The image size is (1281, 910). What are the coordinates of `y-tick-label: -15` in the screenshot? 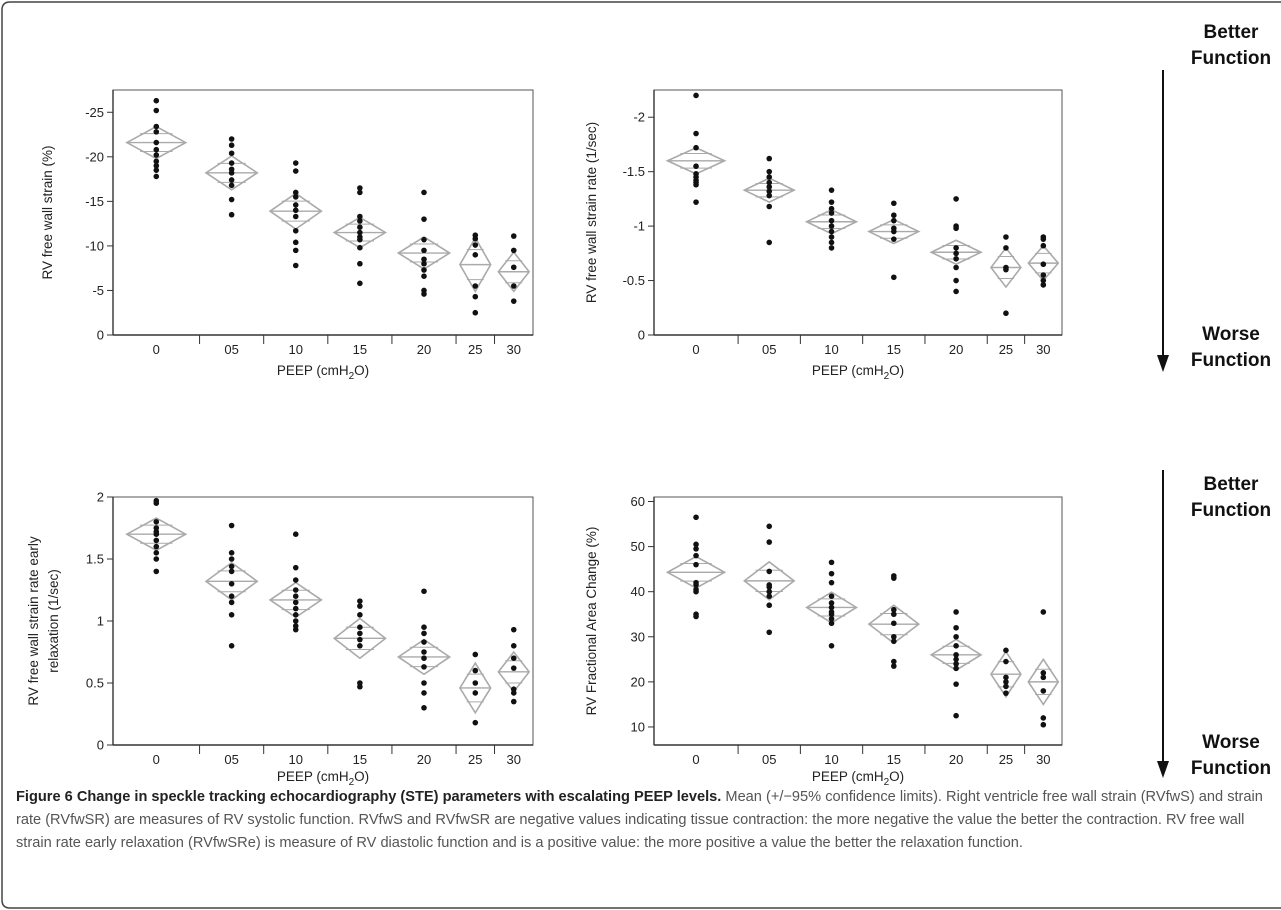 It's located at (94, 201).